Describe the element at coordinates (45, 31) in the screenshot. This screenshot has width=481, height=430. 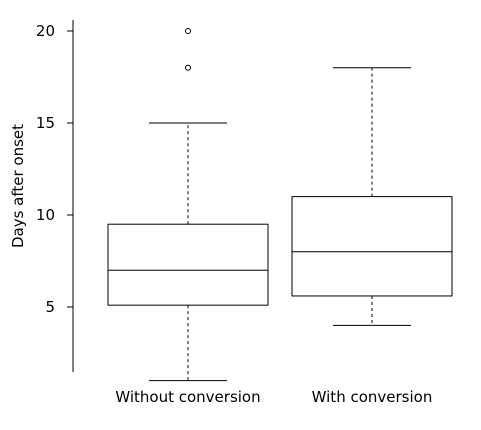
I see `y-tick-label: 20` at that location.